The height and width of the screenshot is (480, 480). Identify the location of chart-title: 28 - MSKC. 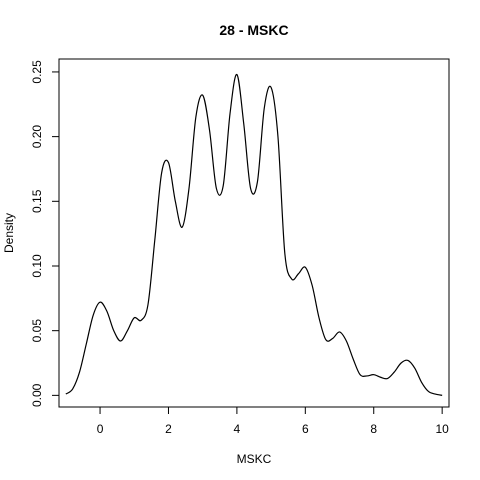
(253, 30).